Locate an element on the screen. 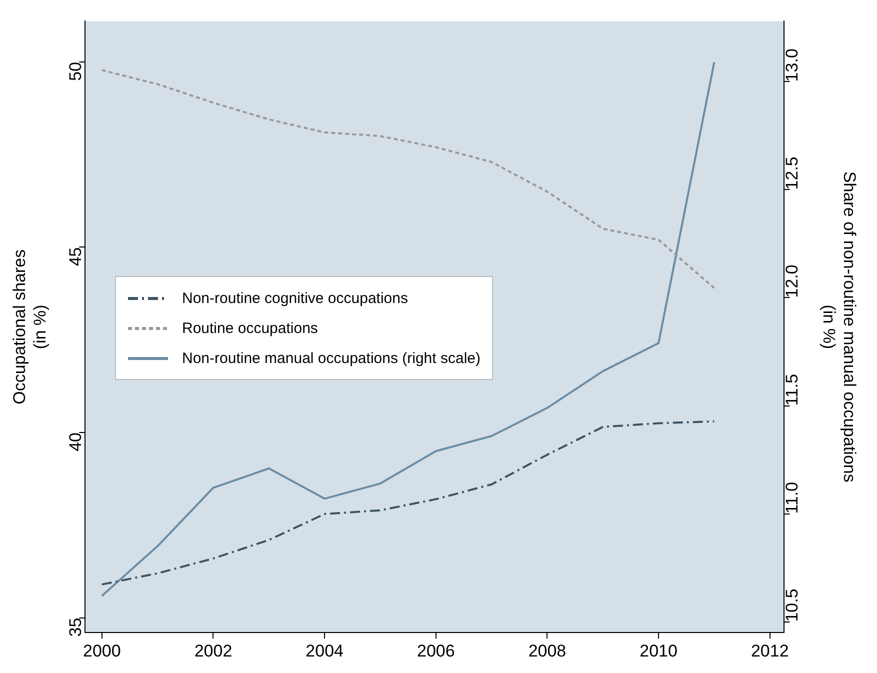 The image size is (877, 673). legend-label: Non-routine manual occupations (right scale) is located at coordinates (331, 358).